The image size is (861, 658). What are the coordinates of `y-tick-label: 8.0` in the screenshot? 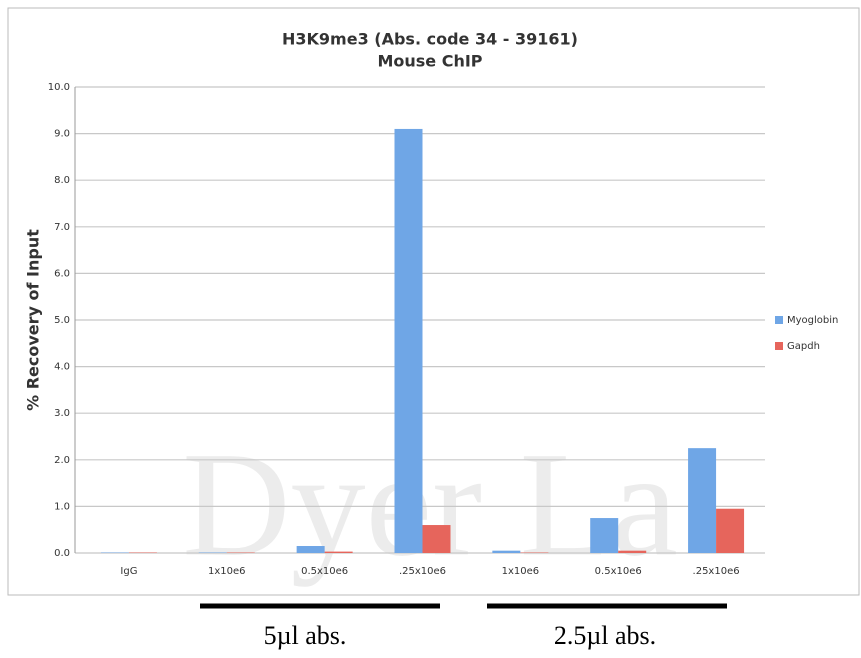 It's located at (62, 180).